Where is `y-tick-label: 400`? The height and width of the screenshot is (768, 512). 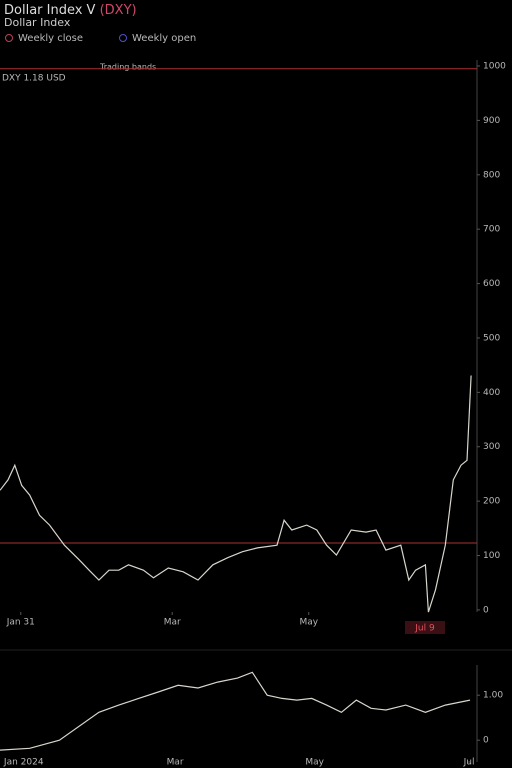 y-tick-label: 400 is located at coordinates (491, 393).